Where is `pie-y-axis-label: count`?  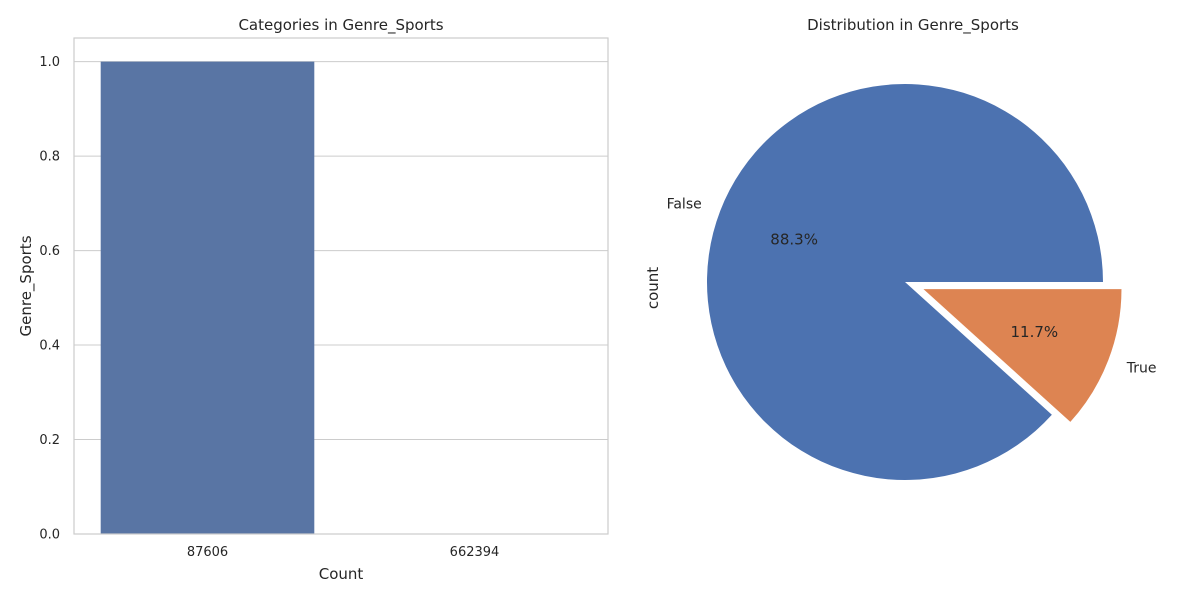
pie-y-axis-label: count is located at coordinates (653, 288).